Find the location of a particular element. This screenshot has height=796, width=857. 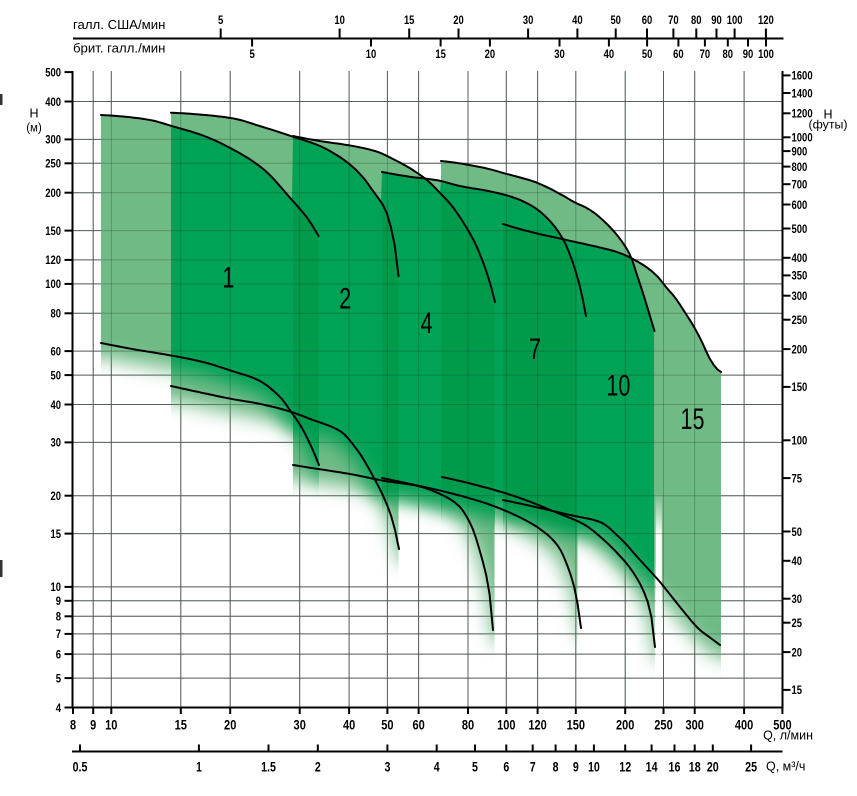

svg-text: 1200 is located at coordinates (802, 114).